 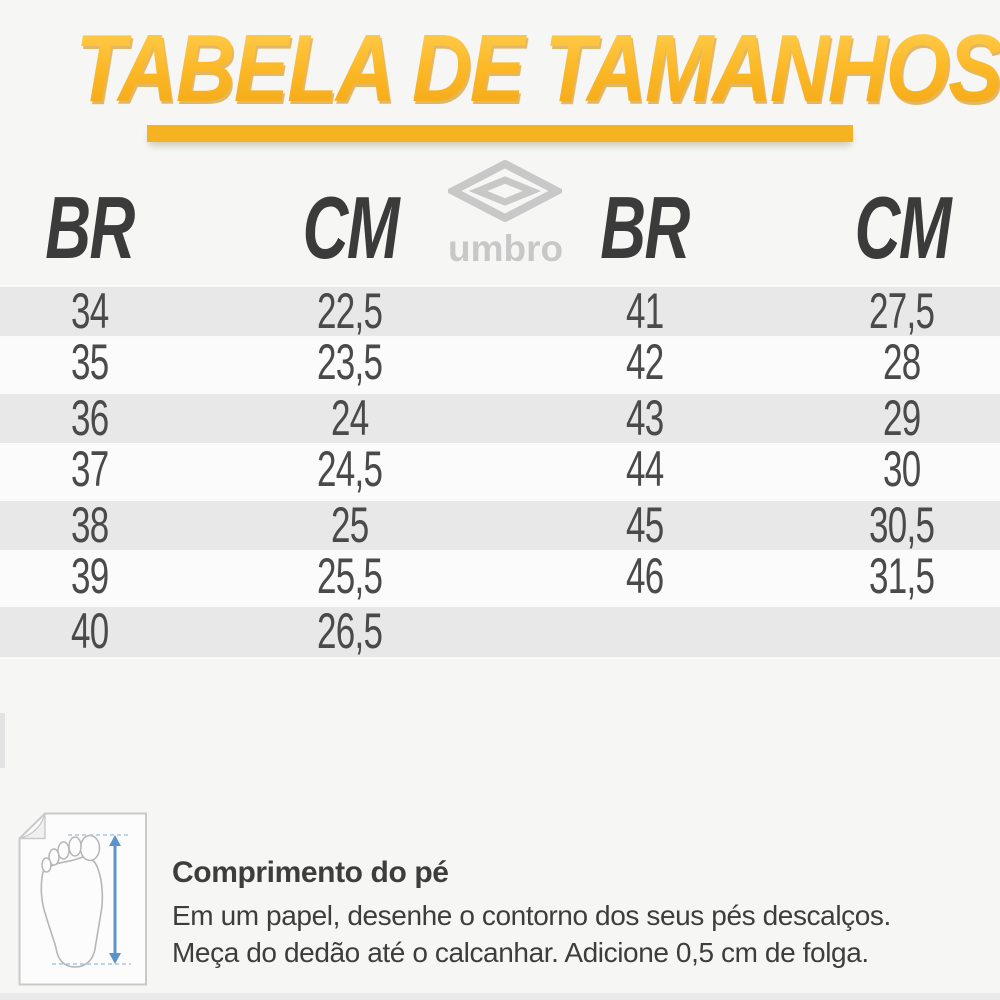 I want to click on header-br-left: BR, so click(x=90, y=227).